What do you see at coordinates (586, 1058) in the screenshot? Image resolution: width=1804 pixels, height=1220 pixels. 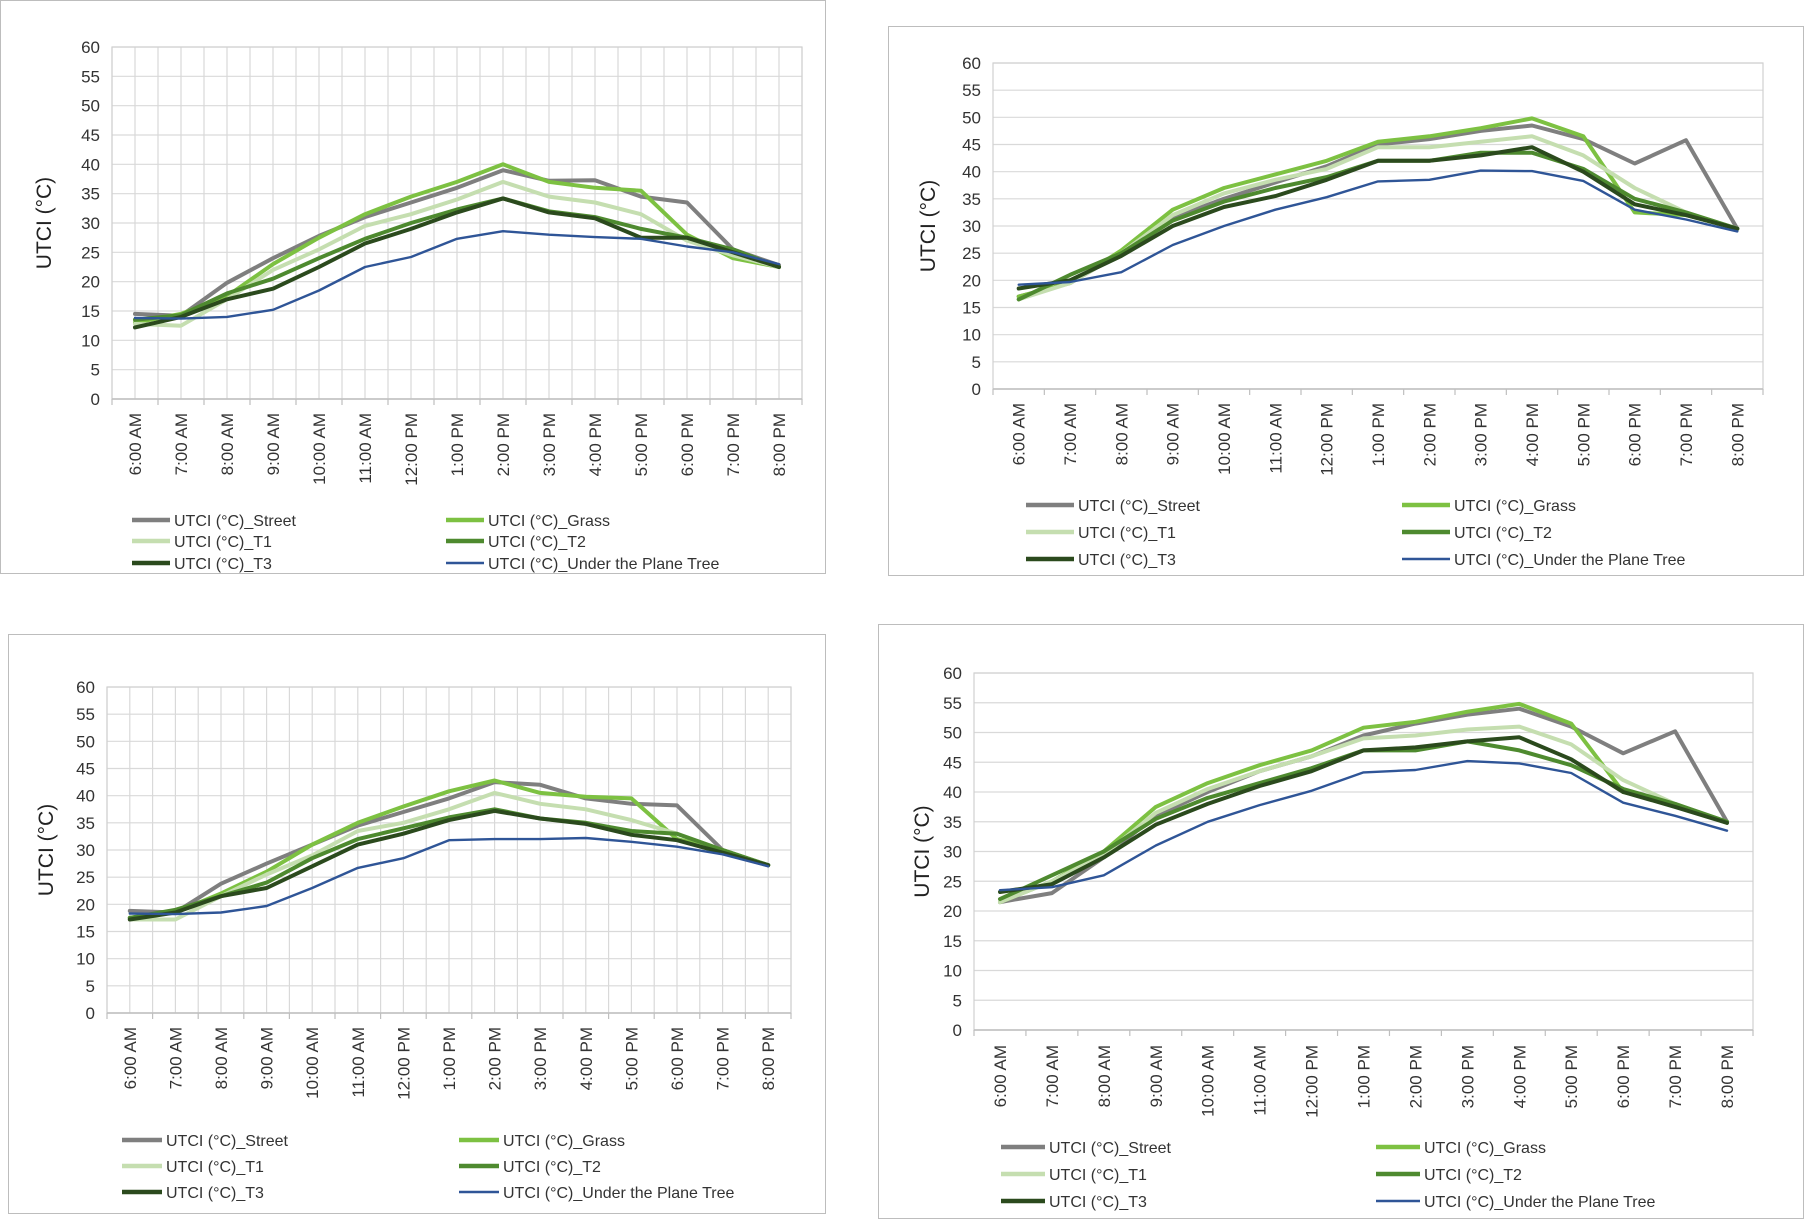 I see `x-tick-label: 4:00 PM` at bounding box center [586, 1058].